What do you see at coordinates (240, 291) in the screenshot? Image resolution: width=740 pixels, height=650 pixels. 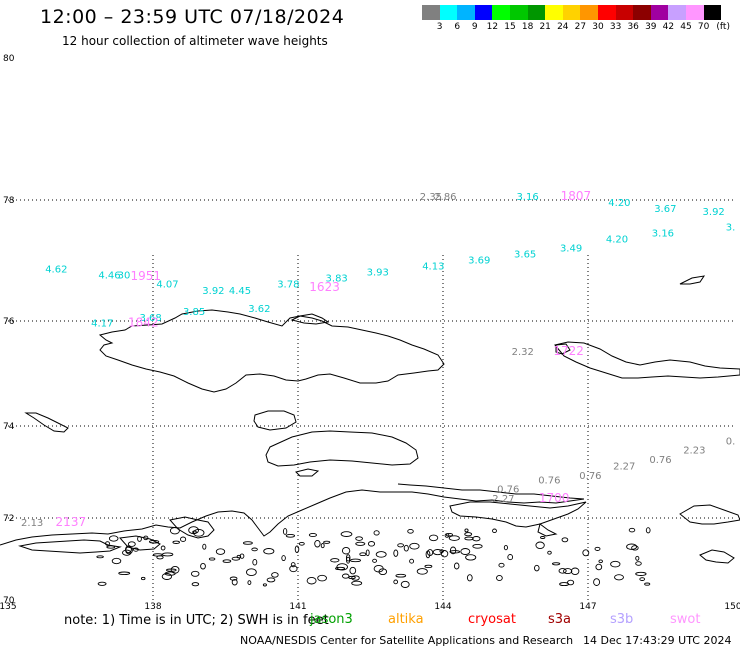 I see `wave-height-label: 4.45` at bounding box center [240, 291].